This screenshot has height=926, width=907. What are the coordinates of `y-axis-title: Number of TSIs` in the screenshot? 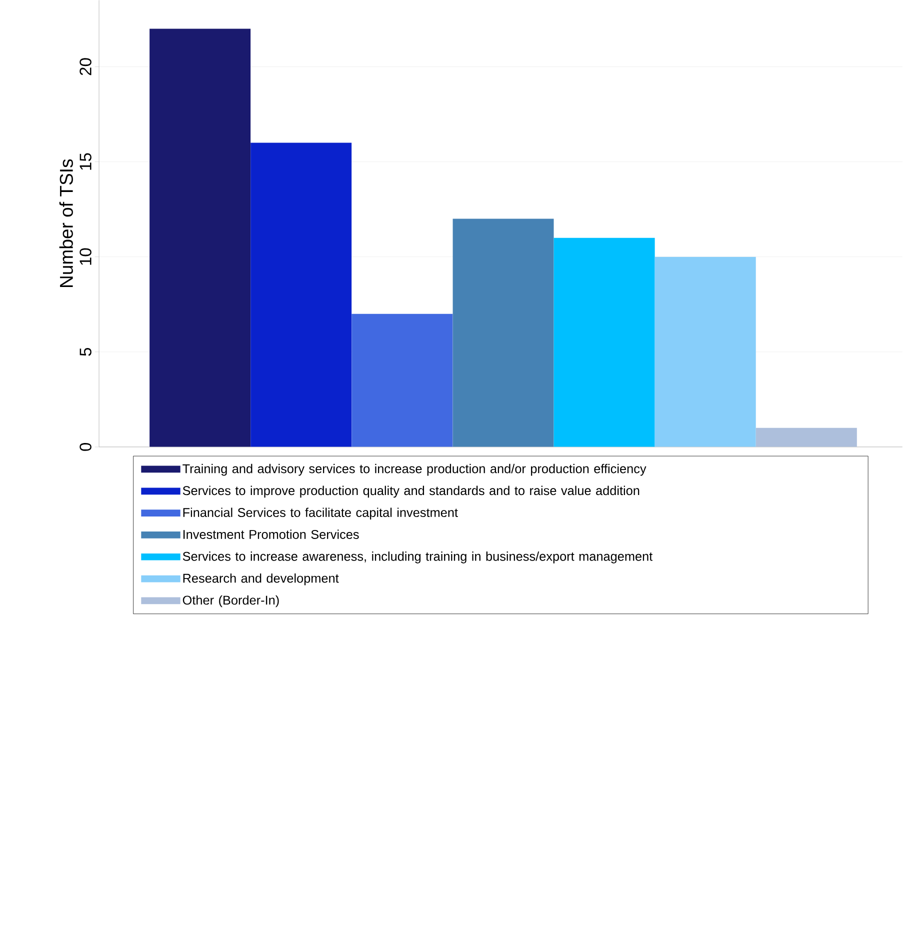 It's located at (66, 223).